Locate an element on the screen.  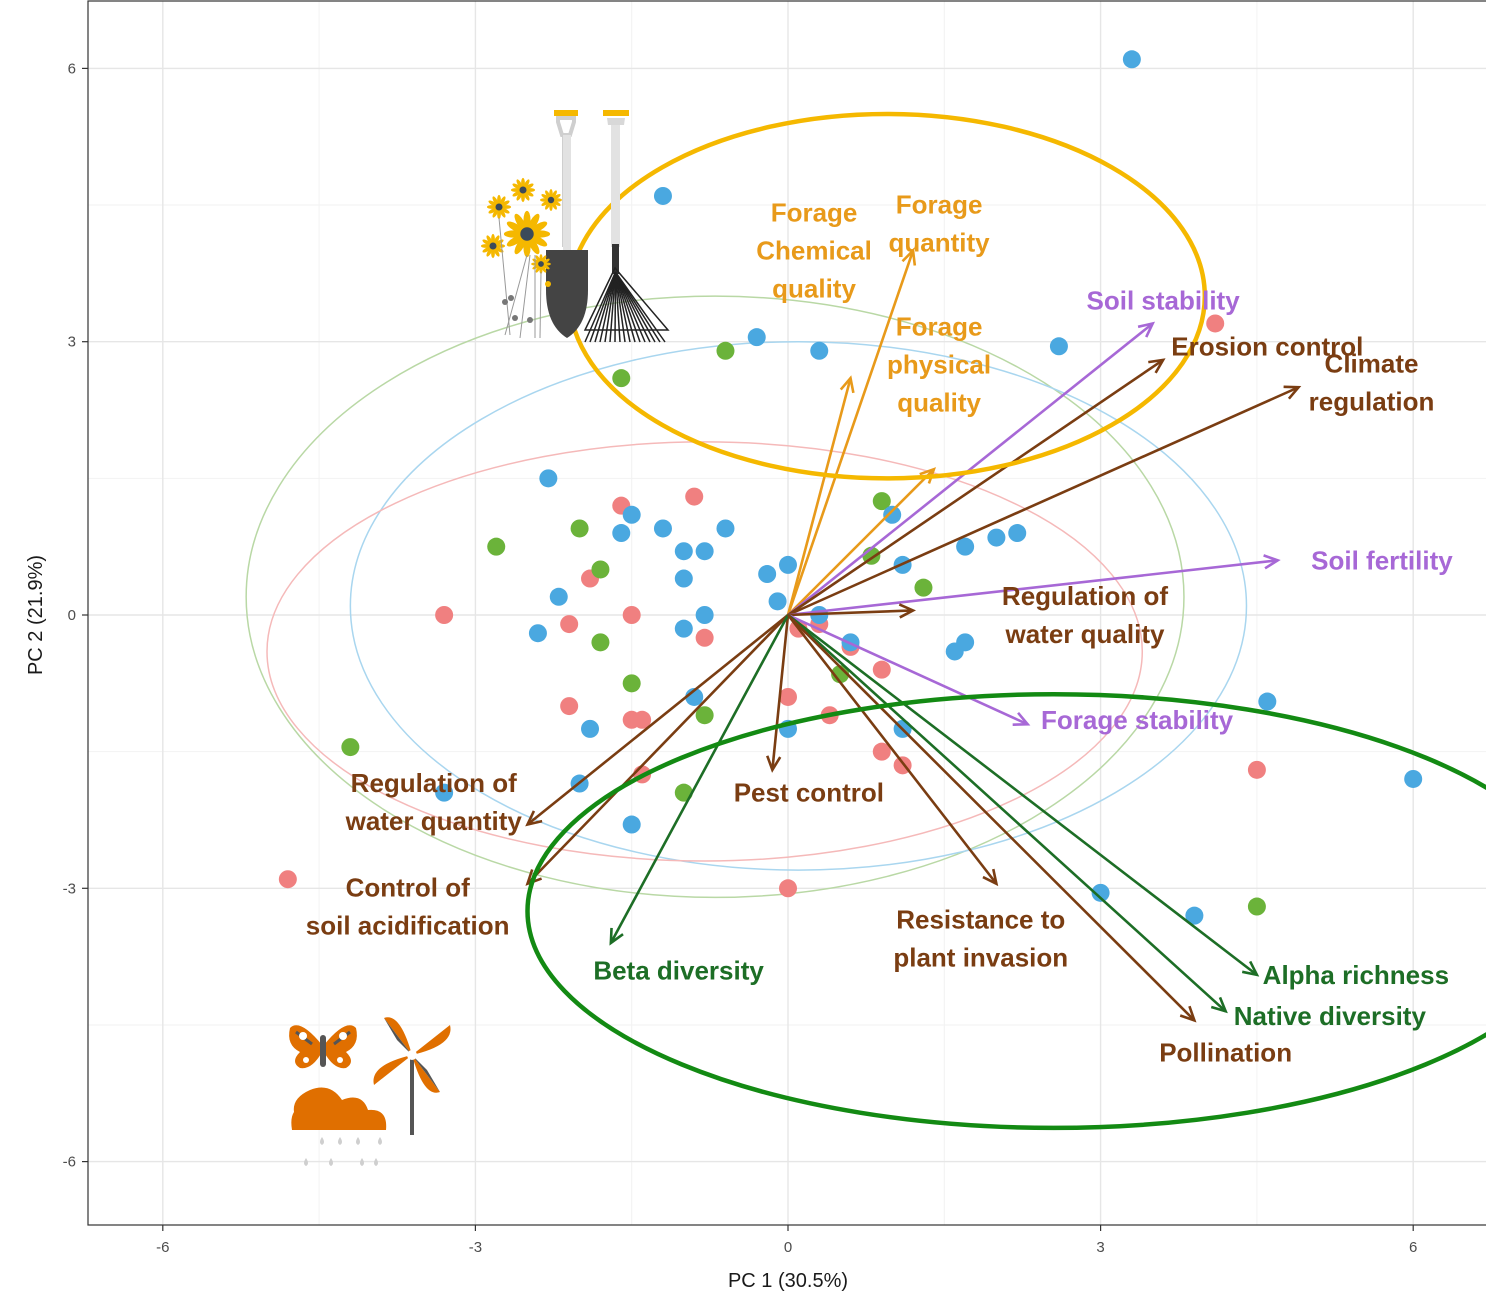
vector-label: Forage physical quality is located at coordinates (939, 364).